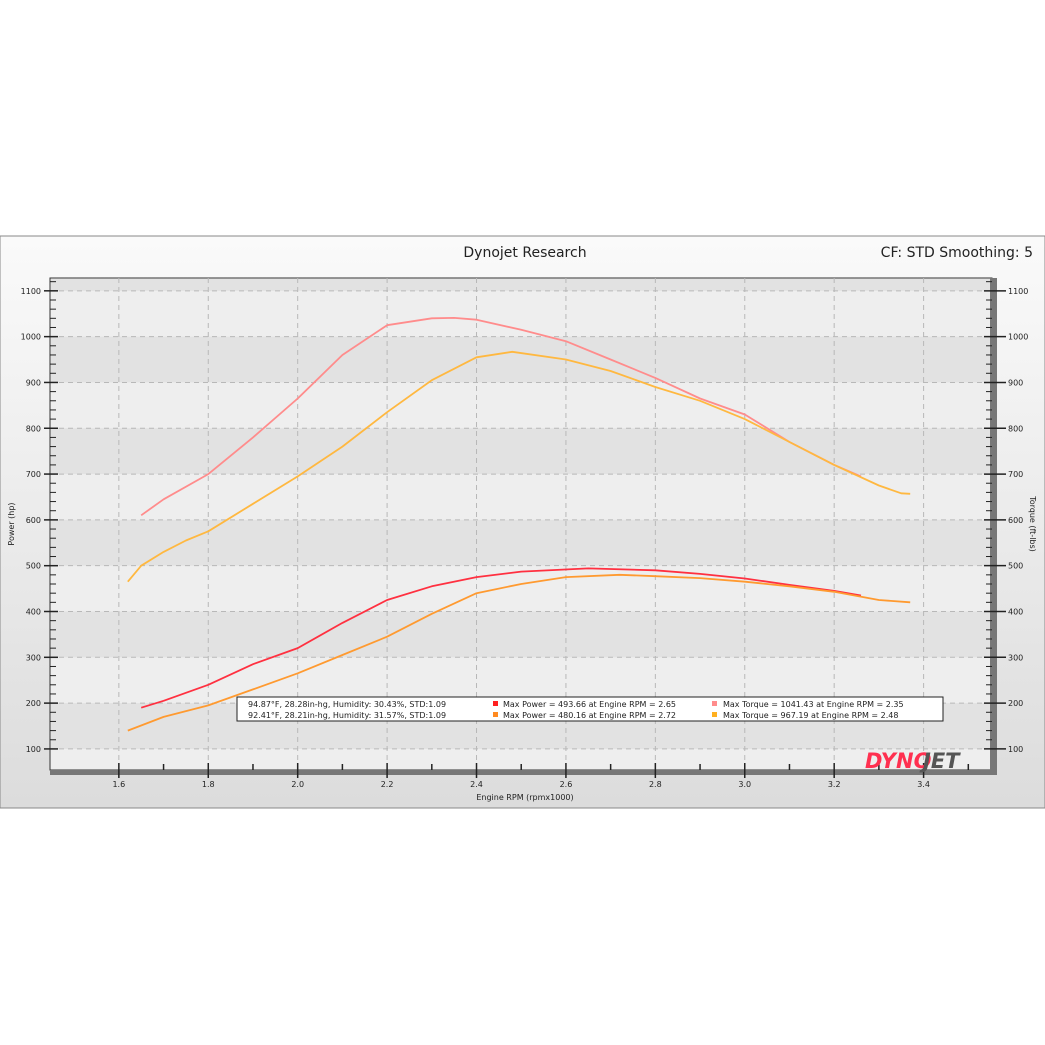 The height and width of the screenshot is (1045, 1045). Describe the element at coordinates (33, 566) in the screenshot. I see `y-tick-label: 500` at that location.